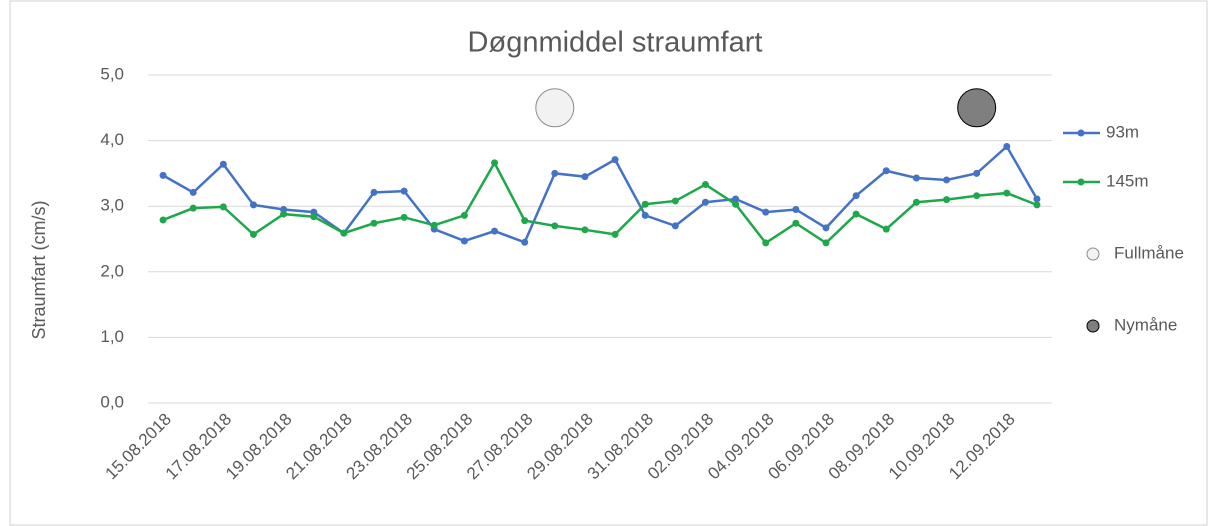  I want to click on legend-label: Fullmåne, so click(1149, 252).